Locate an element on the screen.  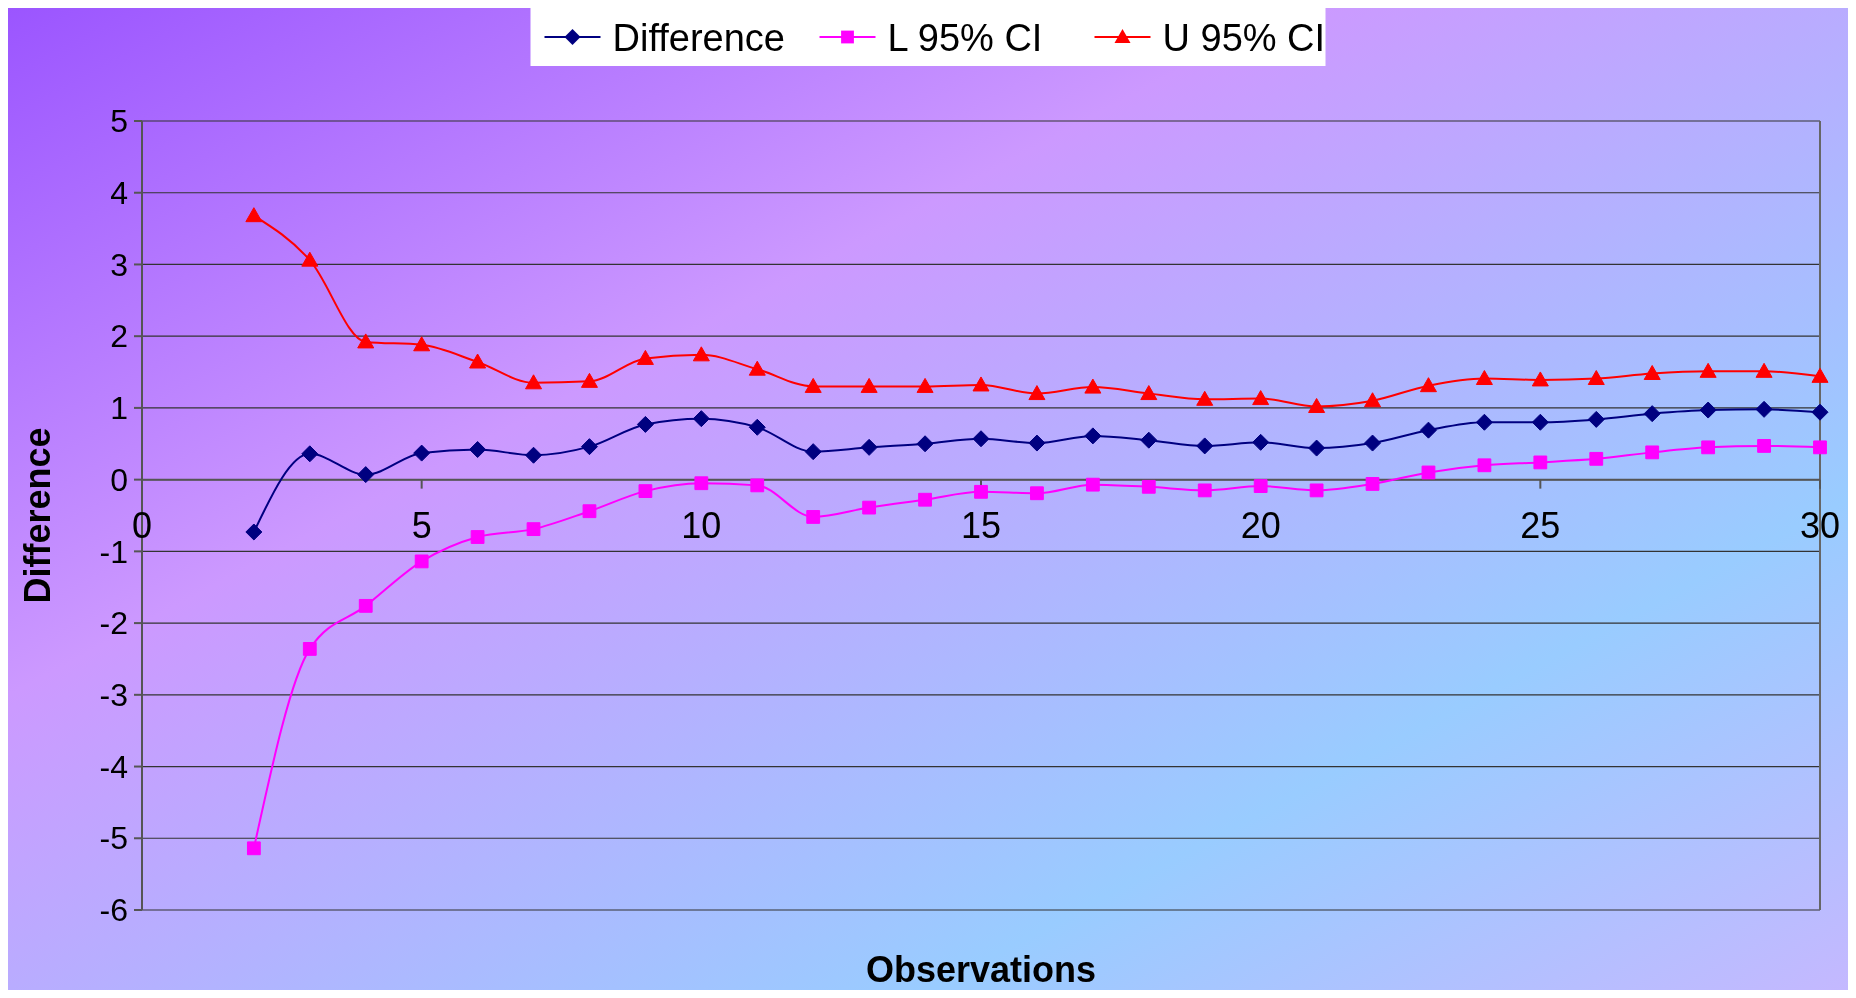
y-tick-label: -4 is located at coordinates (113, 766).